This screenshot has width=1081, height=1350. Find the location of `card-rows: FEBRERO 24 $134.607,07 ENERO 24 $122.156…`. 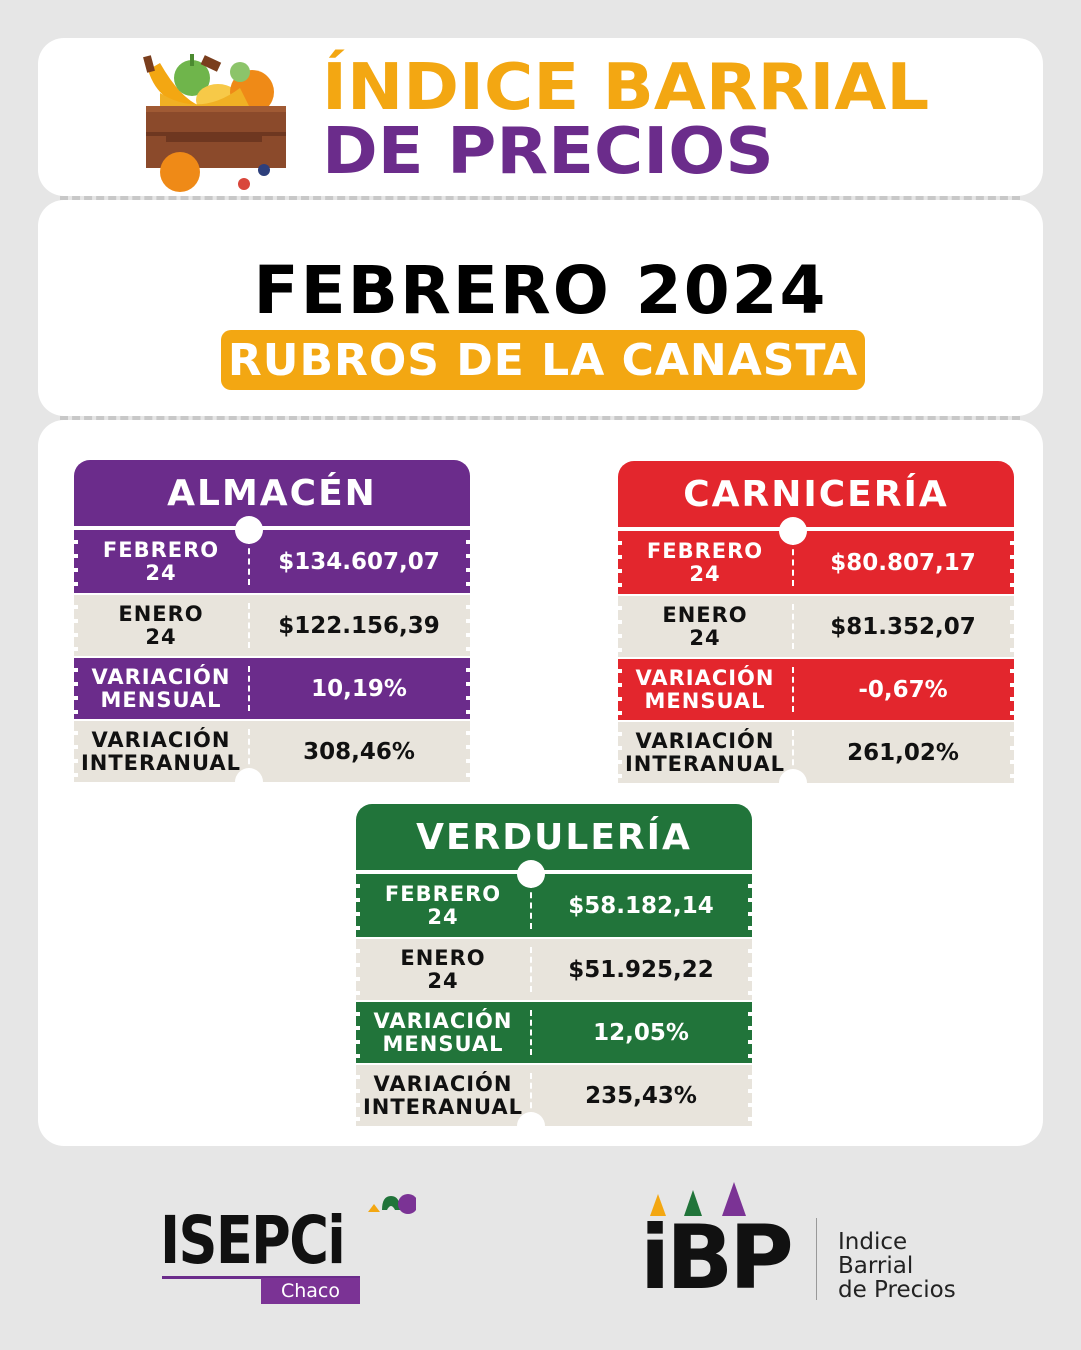

card-rows: FEBRERO 24 $134.607,07 ENERO 24 $122.156… is located at coordinates (272, 656).